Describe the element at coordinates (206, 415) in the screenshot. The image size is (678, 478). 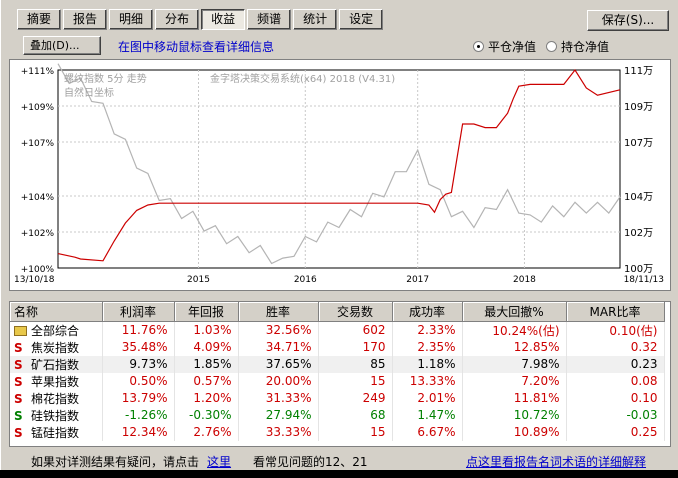
I see `cell-年回报: -0.30%` at that location.